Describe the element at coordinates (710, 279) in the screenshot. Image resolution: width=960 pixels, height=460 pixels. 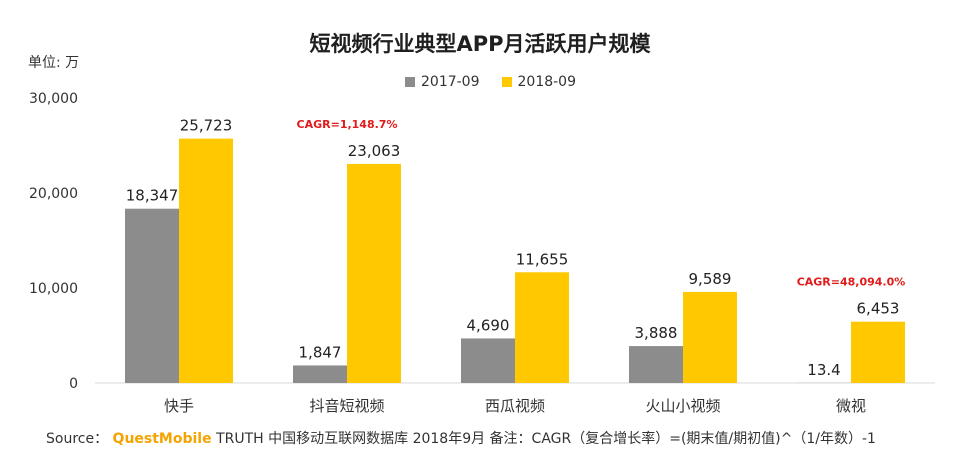
I see `data-label: 9,589` at that location.